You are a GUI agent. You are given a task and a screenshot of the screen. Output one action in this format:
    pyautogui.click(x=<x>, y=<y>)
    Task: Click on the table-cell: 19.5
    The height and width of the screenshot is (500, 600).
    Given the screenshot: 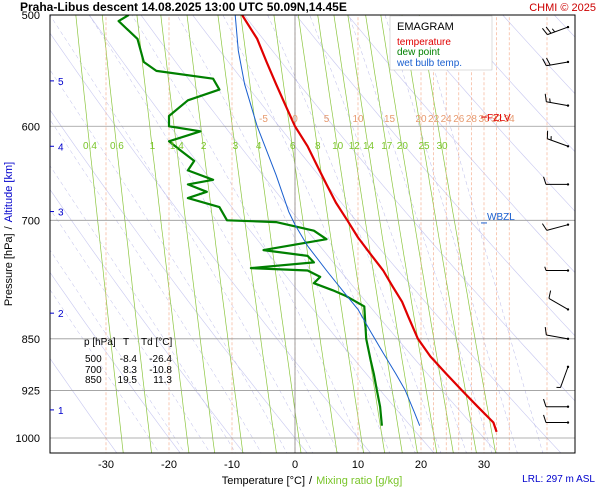 What is the action you would take?
    pyautogui.click(x=128, y=380)
    